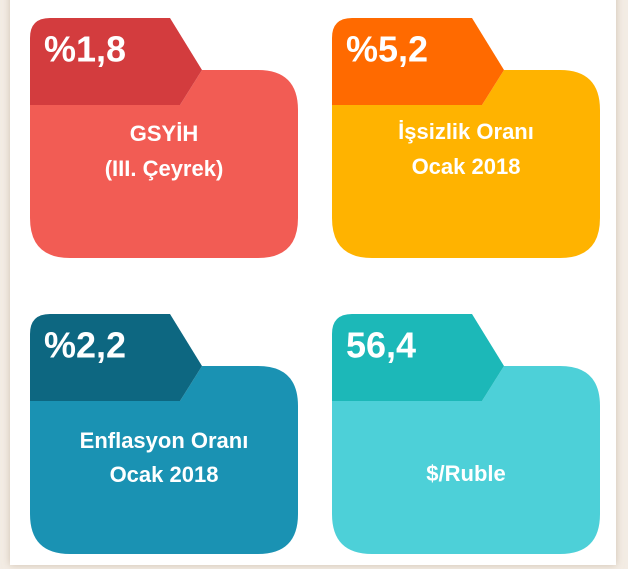 This screenshot has width=628, height=569. What do you see at coordinates (164, 133) in the screenshot?
I see `tile-label: GSYİH` at bounding box center [164, 133].